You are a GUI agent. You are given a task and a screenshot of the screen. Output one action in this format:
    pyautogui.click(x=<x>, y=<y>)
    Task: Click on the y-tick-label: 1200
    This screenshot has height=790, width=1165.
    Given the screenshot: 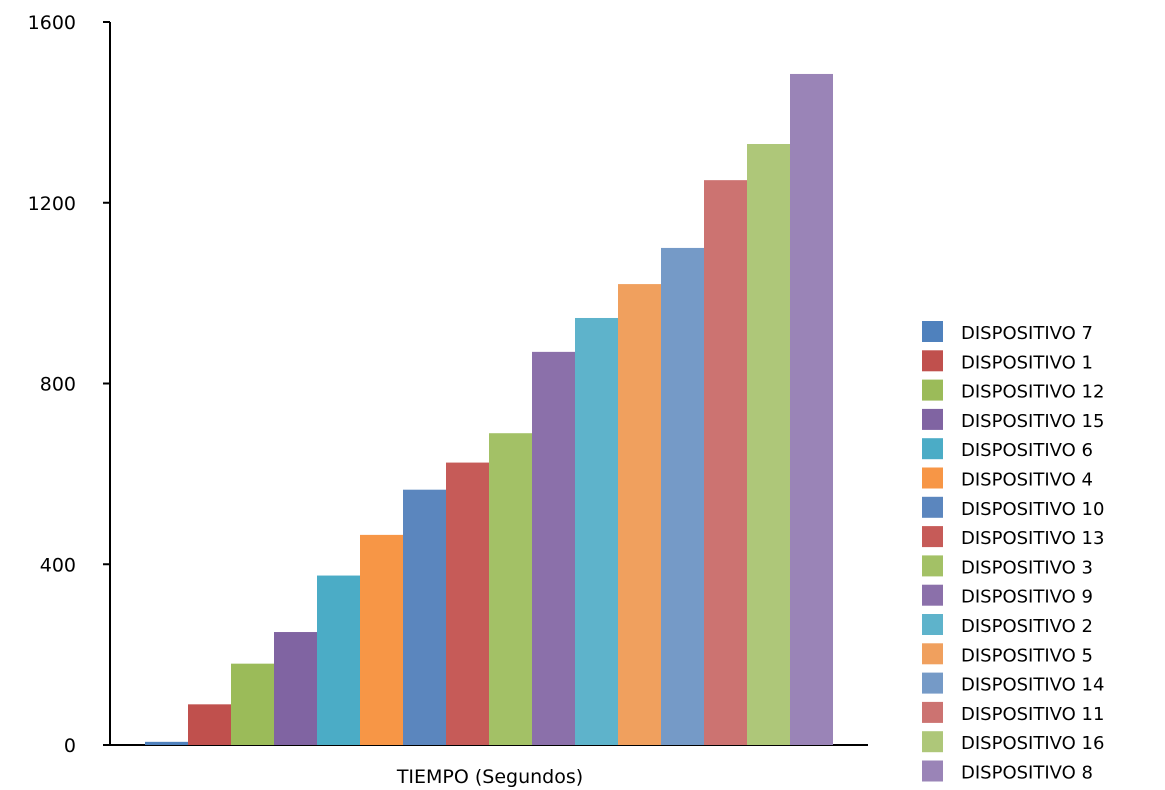 What is the action you would take?
    pyautogui.click(x=52, y=204)
    